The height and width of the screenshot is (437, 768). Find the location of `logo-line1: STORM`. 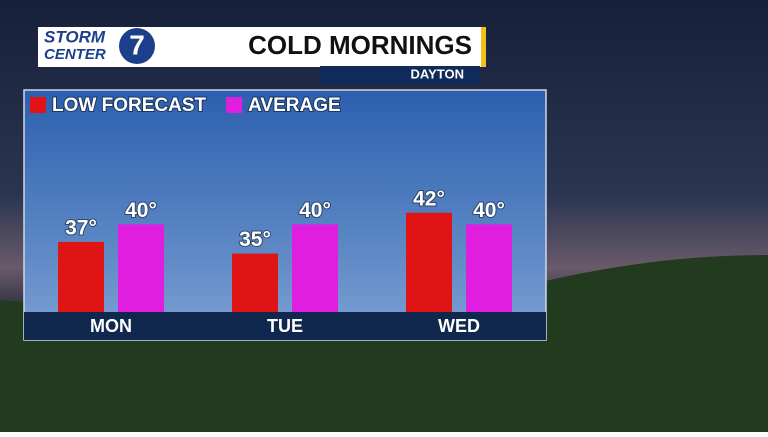

logo-line1: STORM is located at coordinates (75, 36).